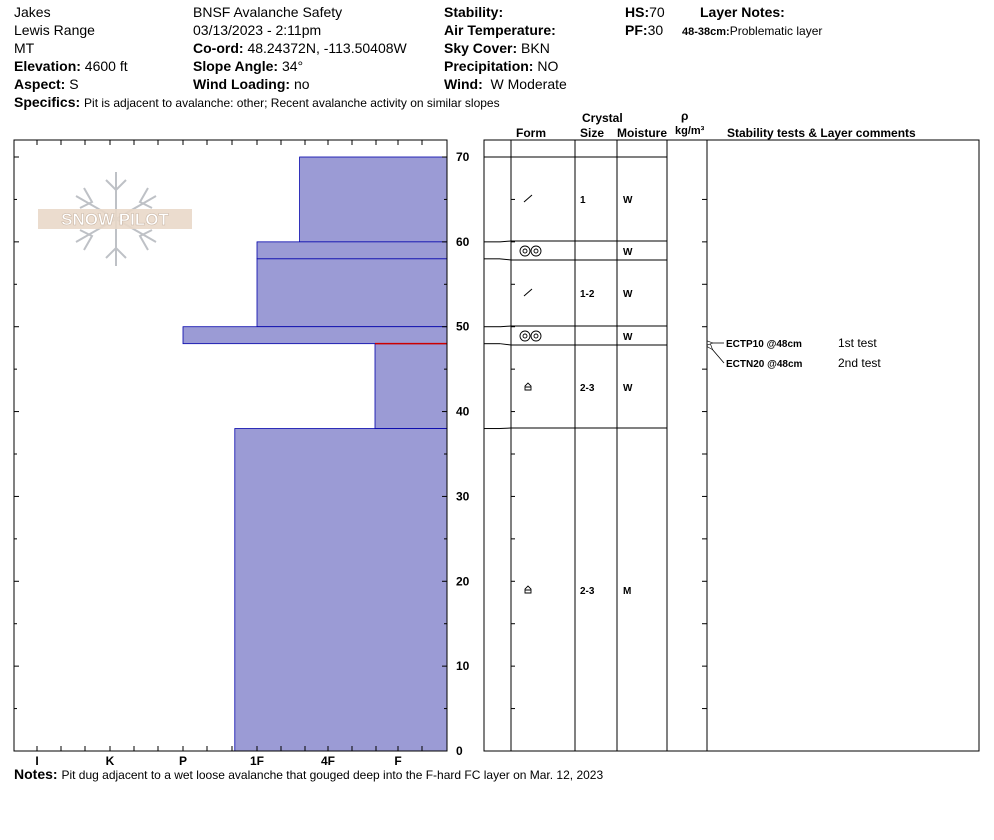  Describe the element at coordinates (463, 496) in the screenshot. I see `y-tick-label: 30` at that location.